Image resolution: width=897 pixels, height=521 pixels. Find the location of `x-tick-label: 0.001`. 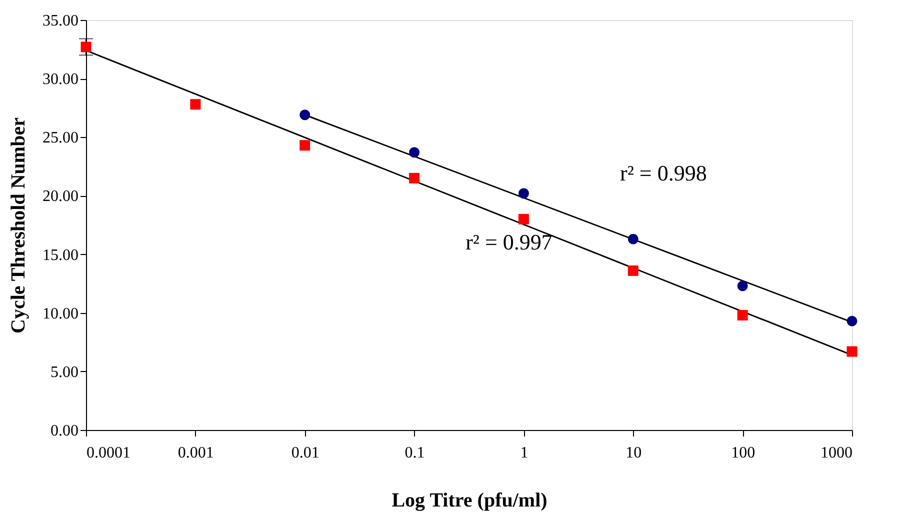

x-tick-label: 0.001 is located at coordinates (196, 453).